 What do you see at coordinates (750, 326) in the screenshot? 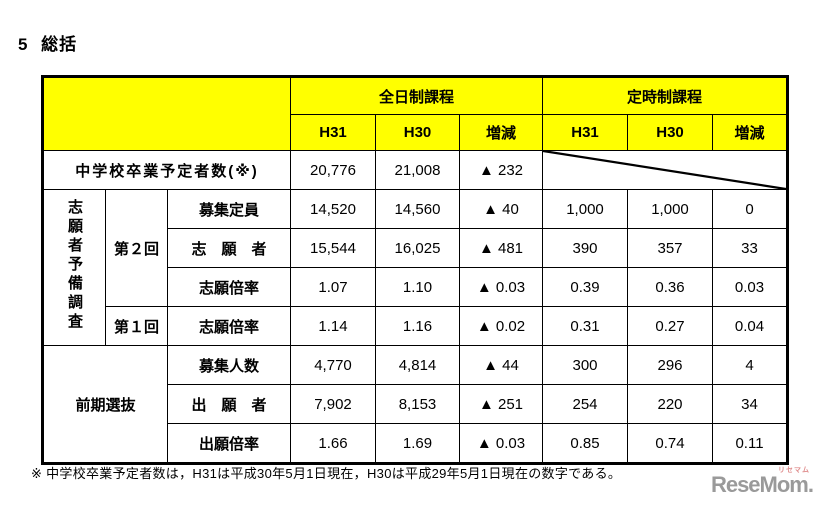
I see `value-cell: 0.04` at bounding box center [750, 326].